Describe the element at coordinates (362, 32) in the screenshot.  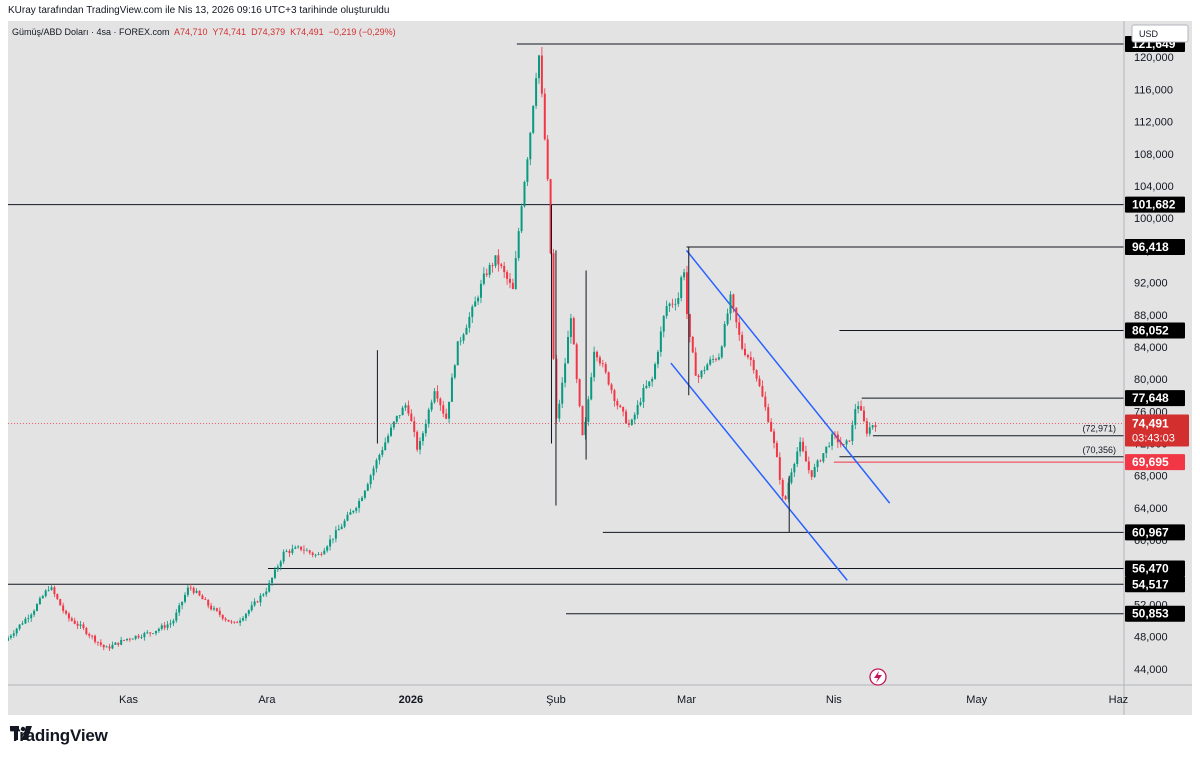
I see `legend-change: −0,219 (−0,29%)` at that location.